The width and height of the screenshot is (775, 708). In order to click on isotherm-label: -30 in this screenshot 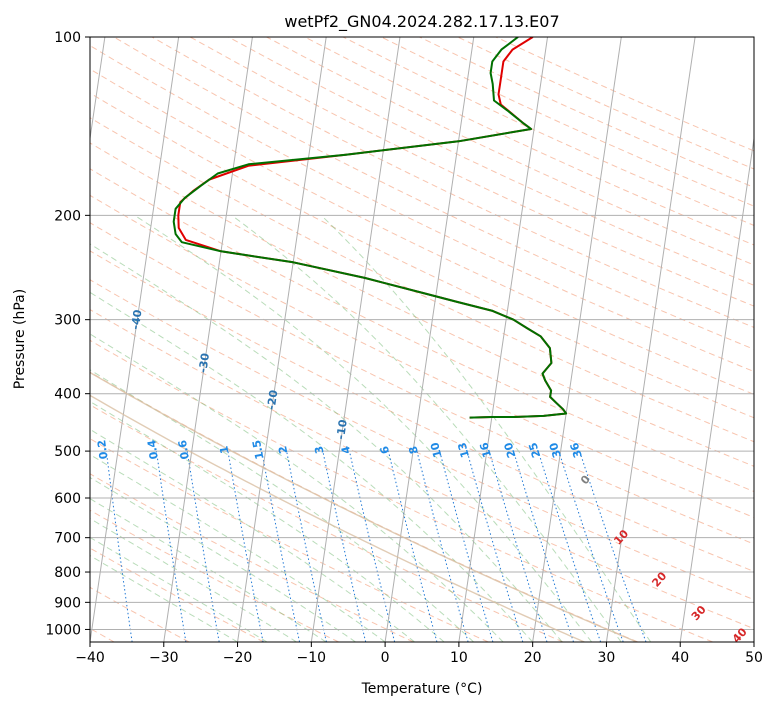, I will do `click(204, 363)`.